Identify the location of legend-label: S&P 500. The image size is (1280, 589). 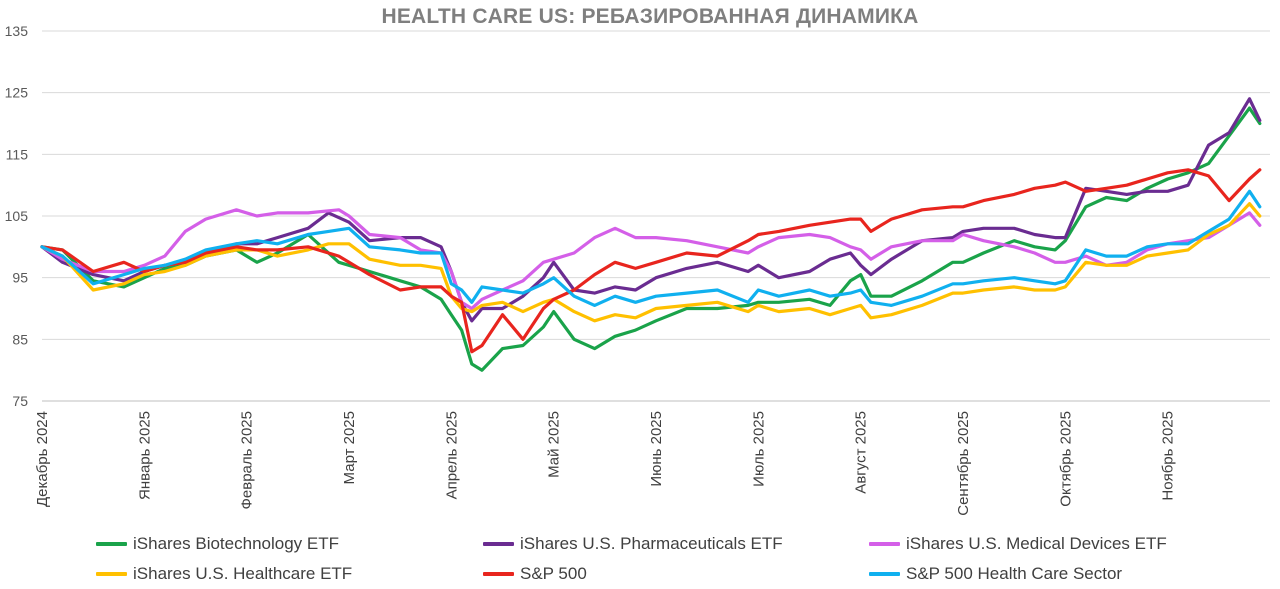
(553, 573).